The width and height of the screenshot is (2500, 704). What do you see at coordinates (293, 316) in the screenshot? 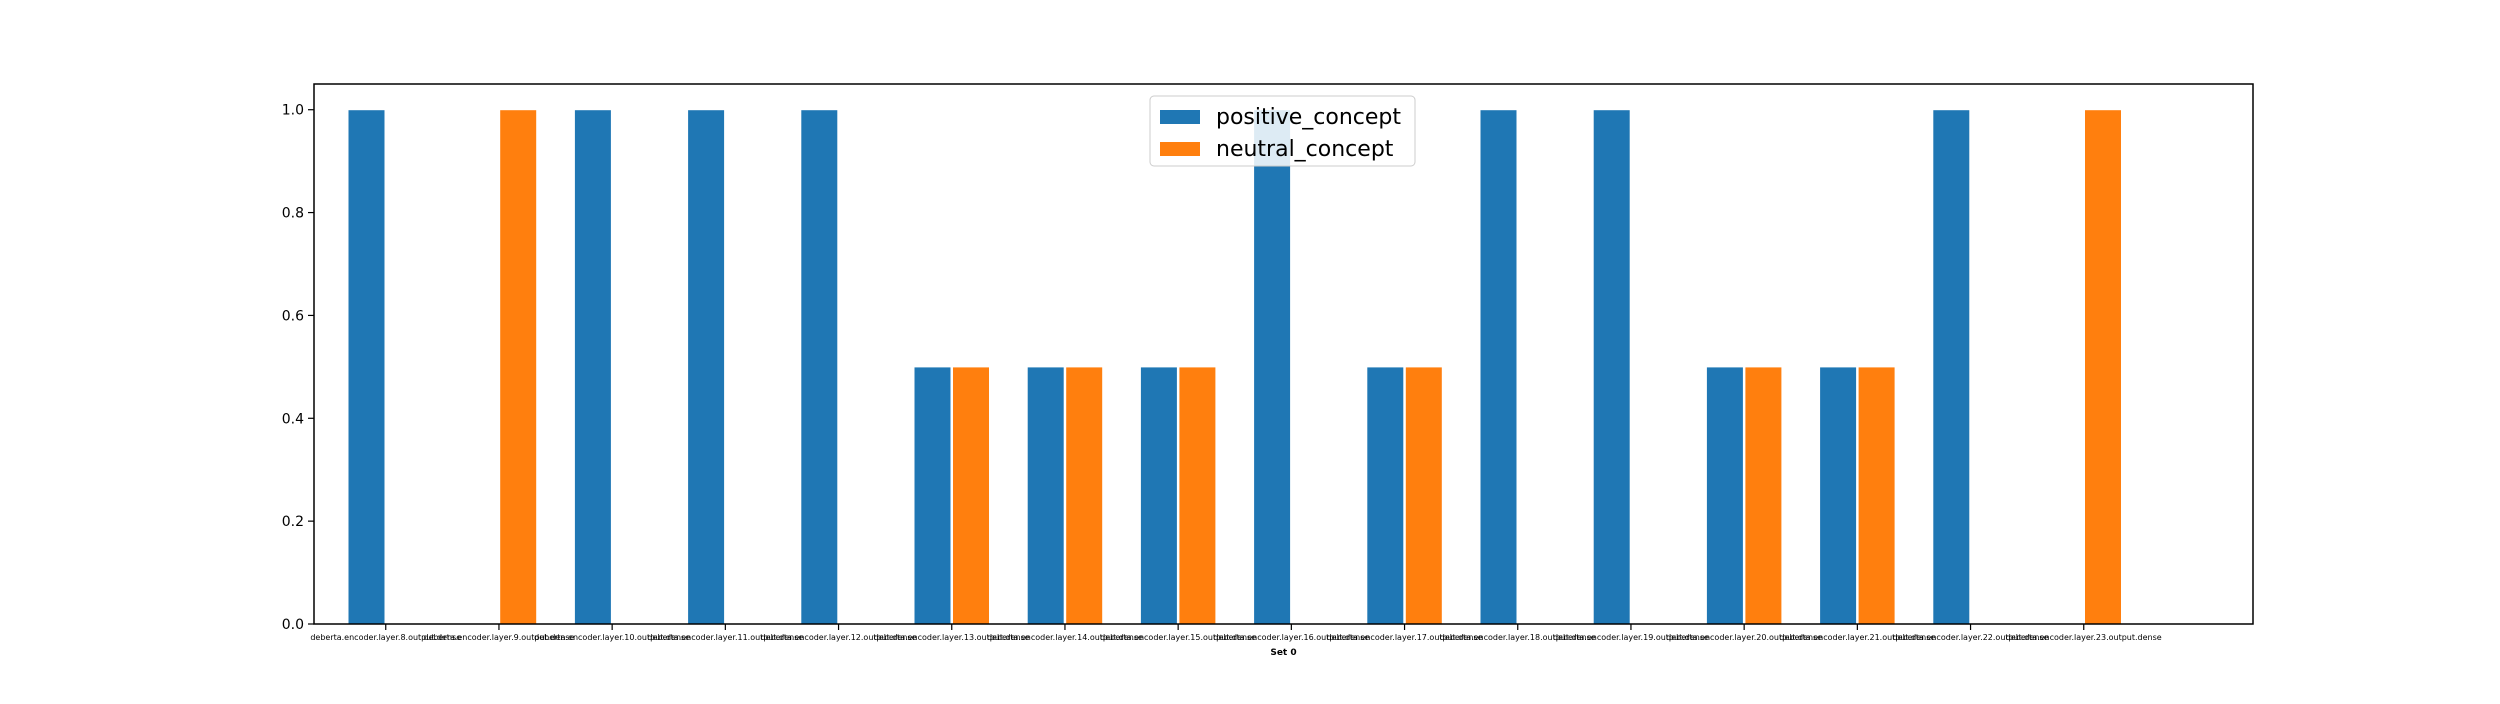
I see `y-tick-label: 0.6` at bounding box center [293, 316].